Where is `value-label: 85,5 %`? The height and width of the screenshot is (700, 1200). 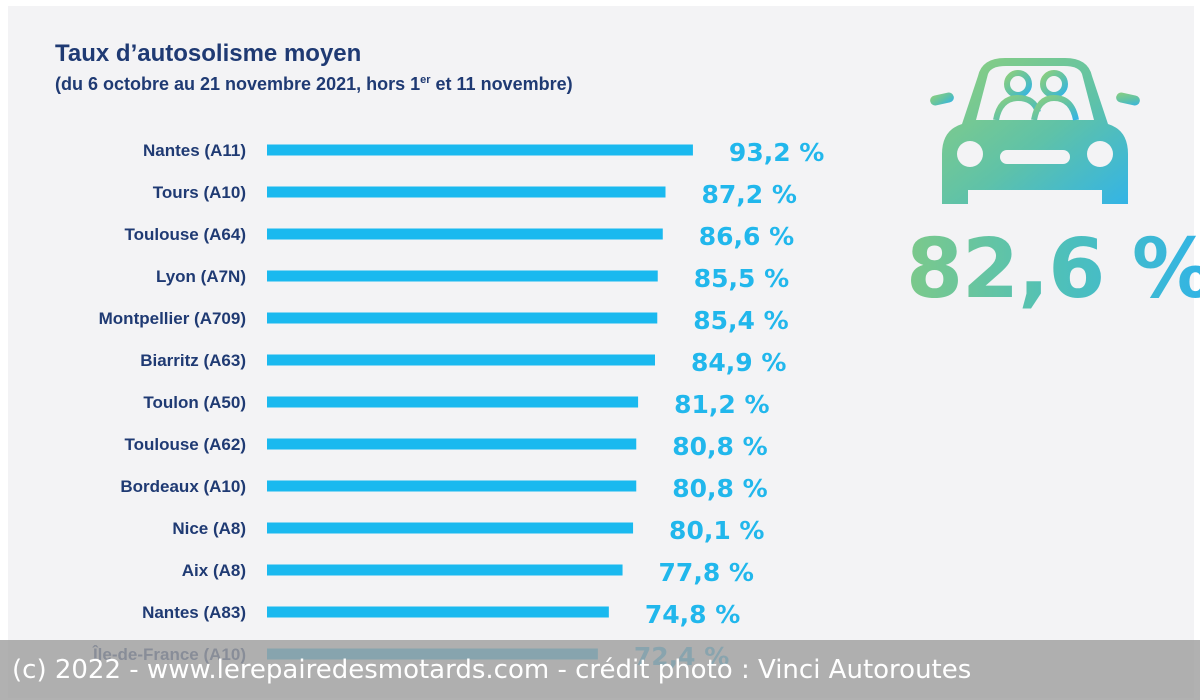
value-label: 85,5 % is located at coordinates (741, 278).